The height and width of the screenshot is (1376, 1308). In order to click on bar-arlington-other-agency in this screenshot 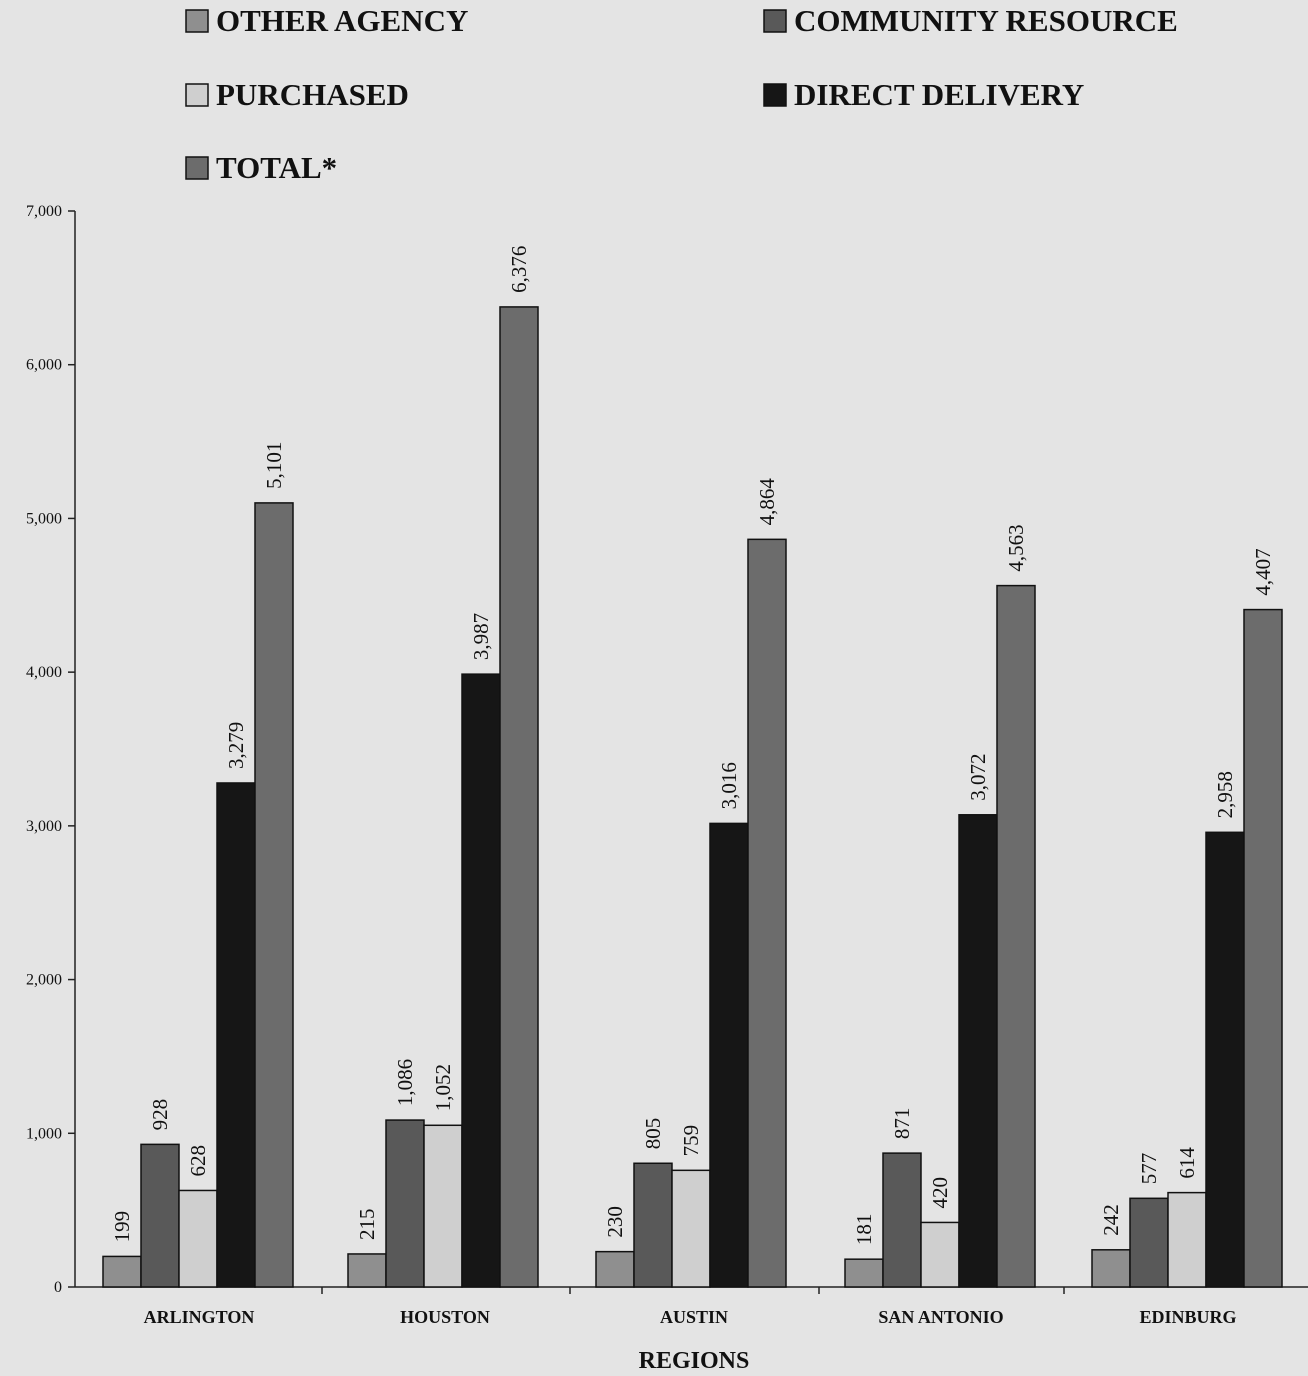, I will do `click(122, 1271)`.